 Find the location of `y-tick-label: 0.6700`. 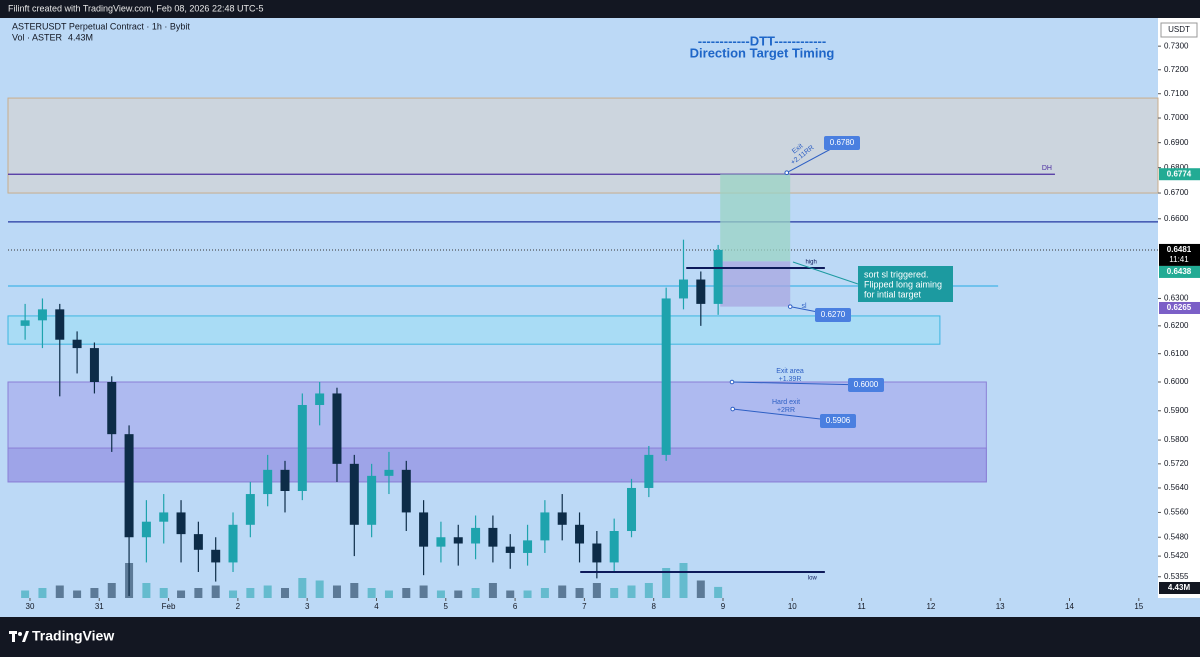

y-tick-label: 0.6700 is located at coordinates (1176, 192).